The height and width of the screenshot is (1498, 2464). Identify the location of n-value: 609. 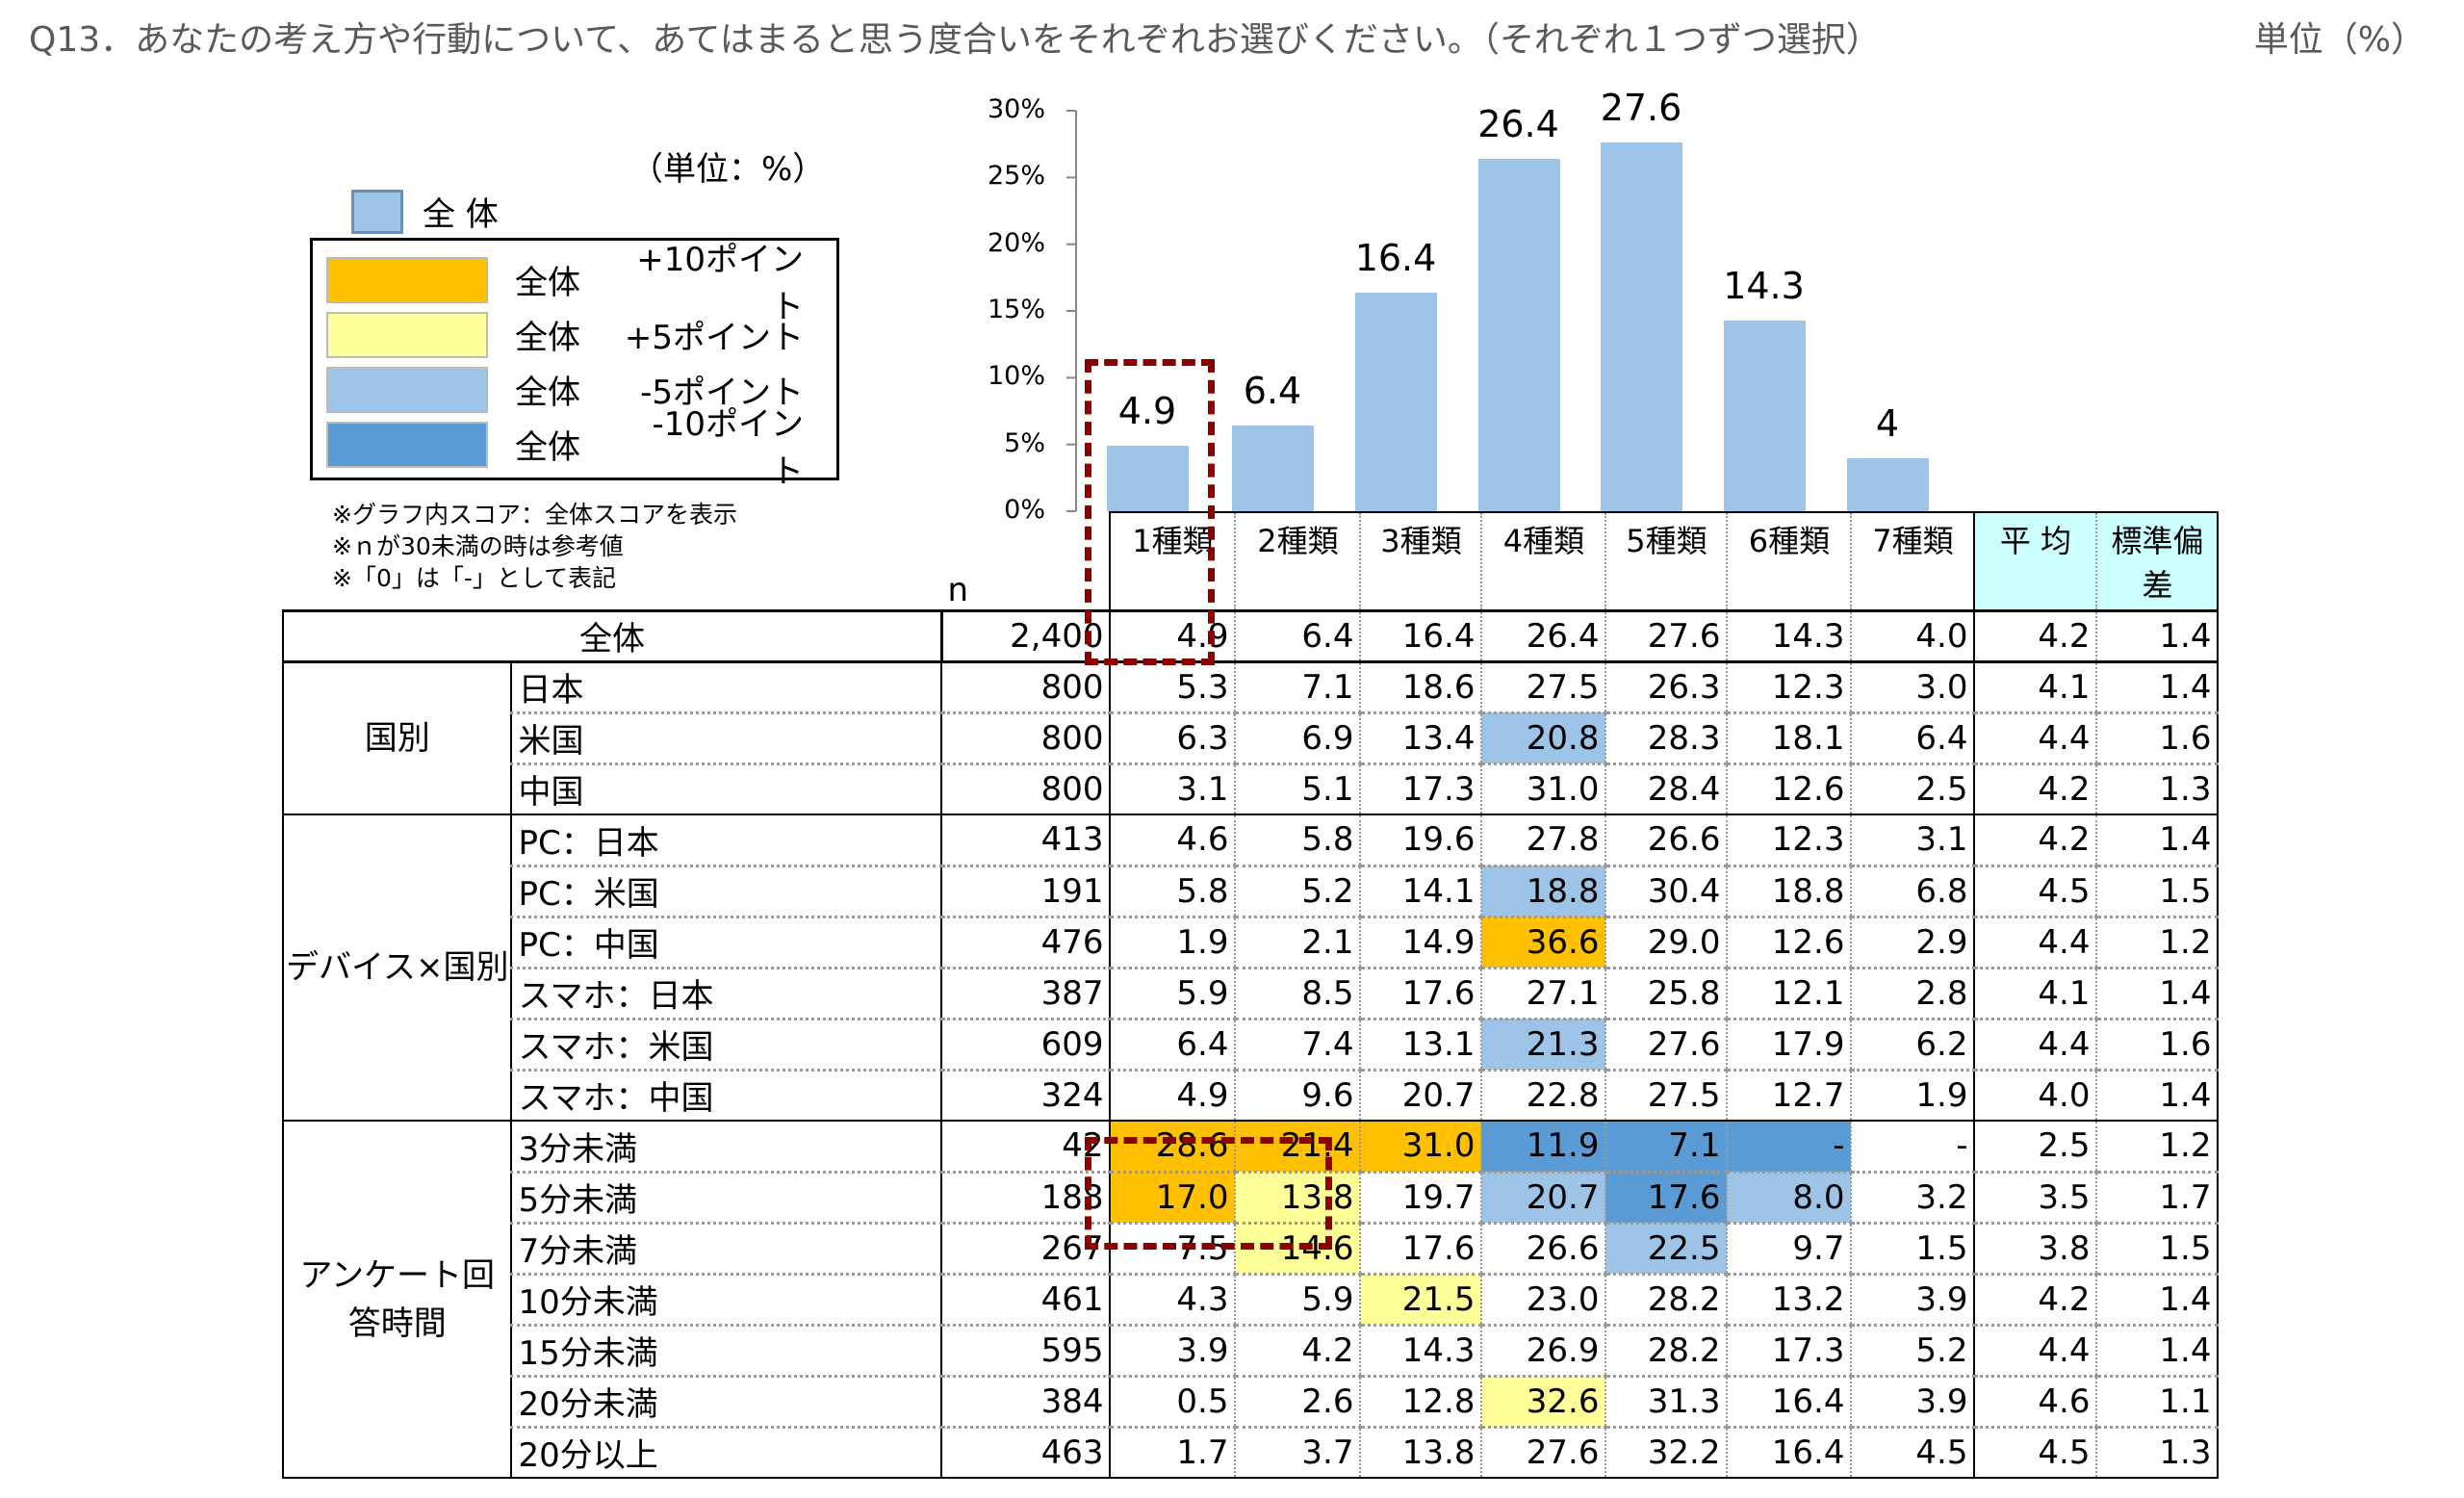
(1026, 1045).